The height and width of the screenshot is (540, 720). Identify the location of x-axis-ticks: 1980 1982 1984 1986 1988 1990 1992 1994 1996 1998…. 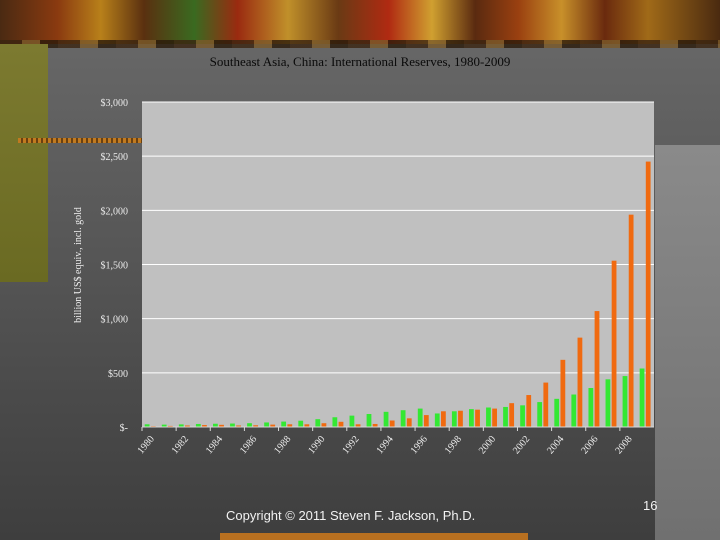
(385, 441).